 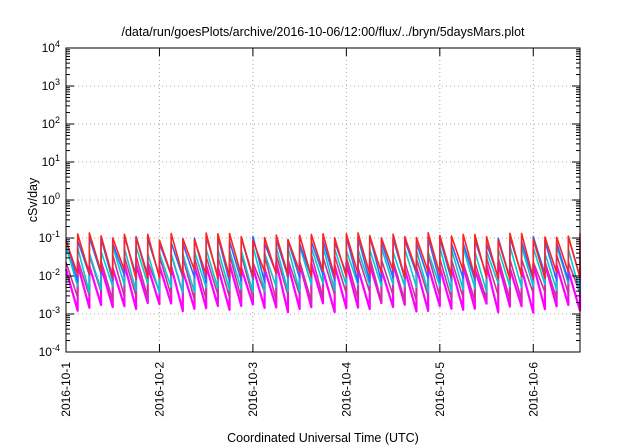 What do you see at coordinates (57, 120) in the screenshot?
I see `y-tick-exponent: 2` at bounding box center [57, 120].